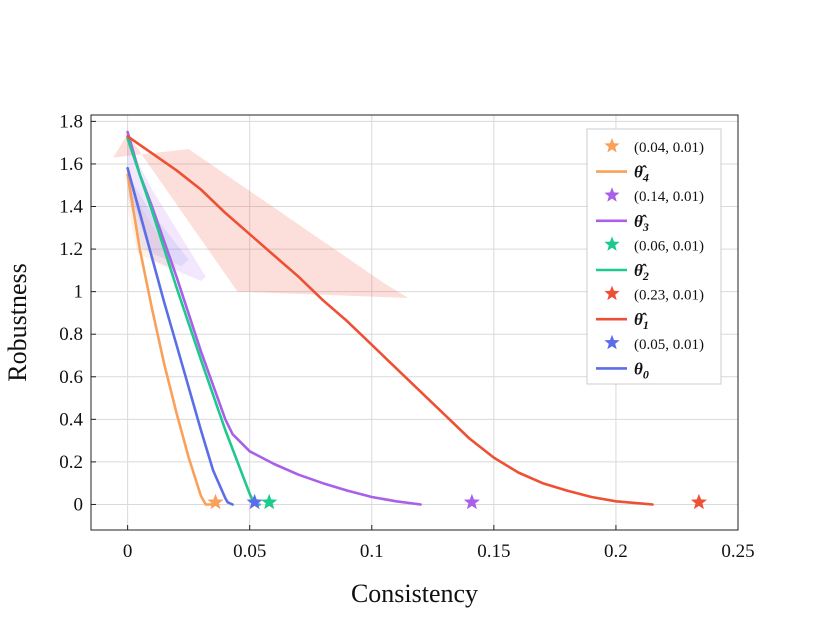 The width and height of the screenshot is (830, 623). I want to click on legend-series-subscript: 3, so click(645, 227).